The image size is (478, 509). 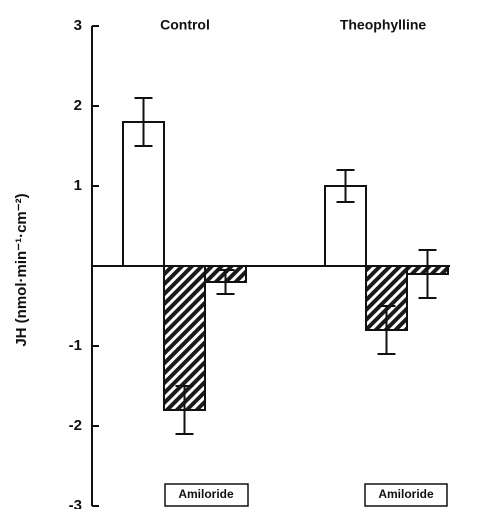 I want to click on y-axis-label: JH (nmol·min⁻¹·cm⁻²), so click(x=21, y=269).